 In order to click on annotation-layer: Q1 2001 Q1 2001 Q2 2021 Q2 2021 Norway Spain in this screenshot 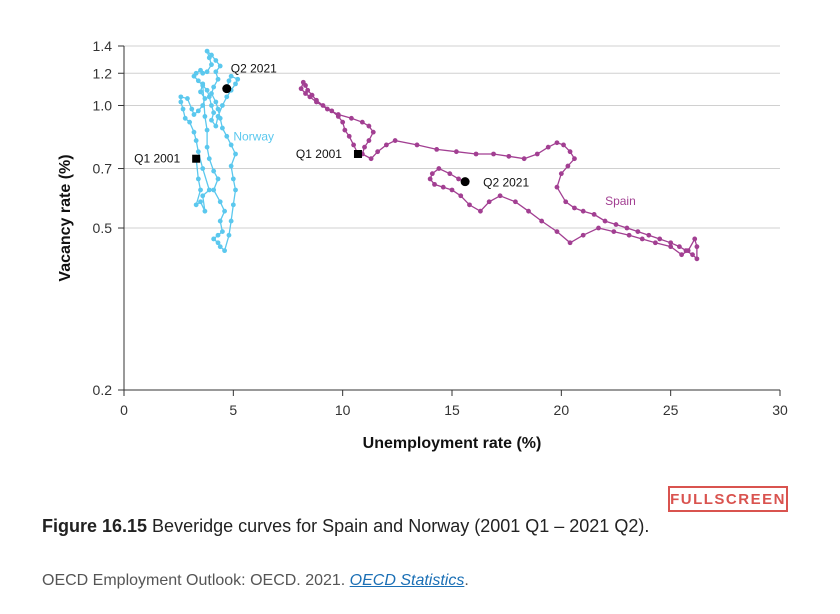, I will do `click(385, 135)`.